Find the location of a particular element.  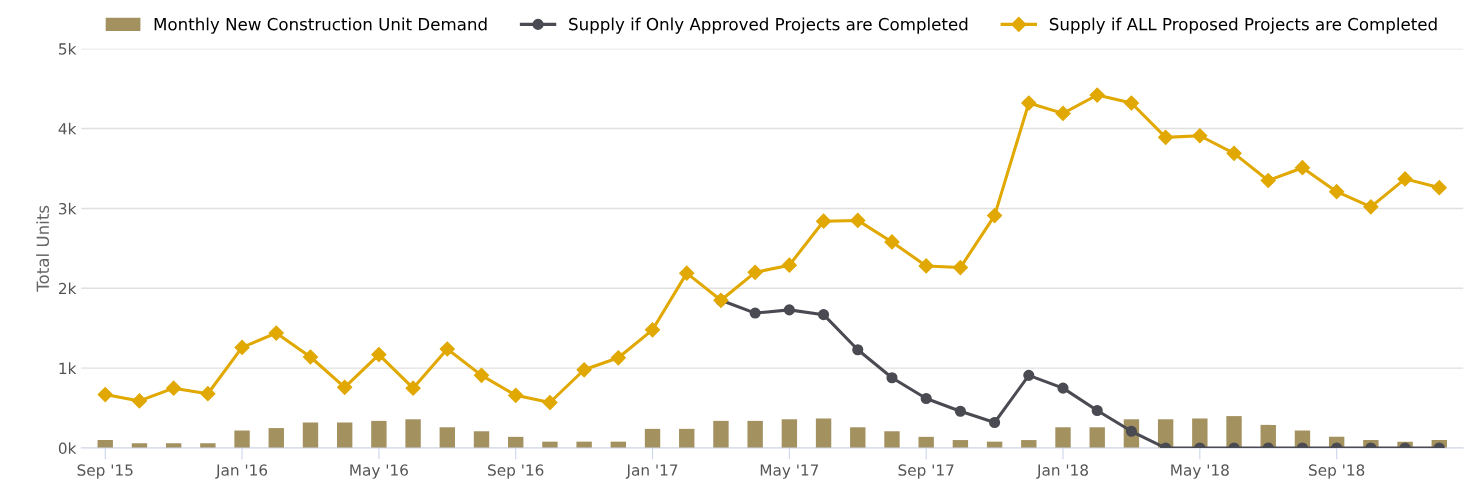

legend-label: Supply if ALL Proposed Projects are Completed is located at coordinates (1243, 25).